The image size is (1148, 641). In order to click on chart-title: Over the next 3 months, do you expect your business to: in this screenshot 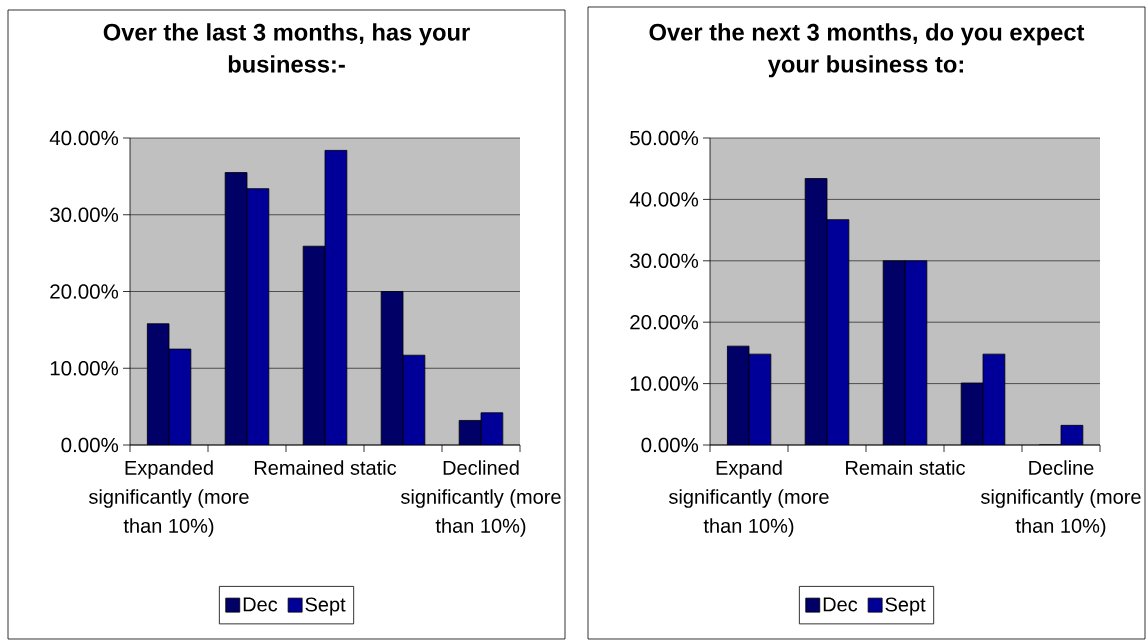, I will do `click(867, 50)`.